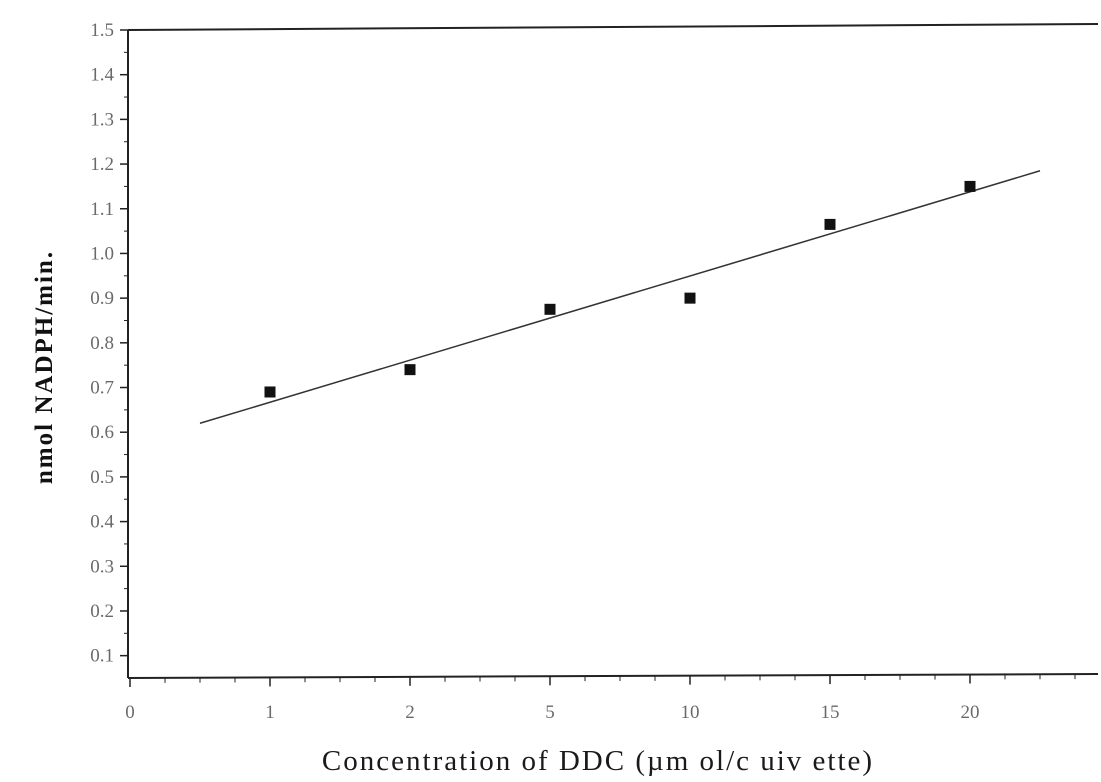 The image size is (1101, 782). I want to click on y-tick-label: 0.7, so click(102, 388).